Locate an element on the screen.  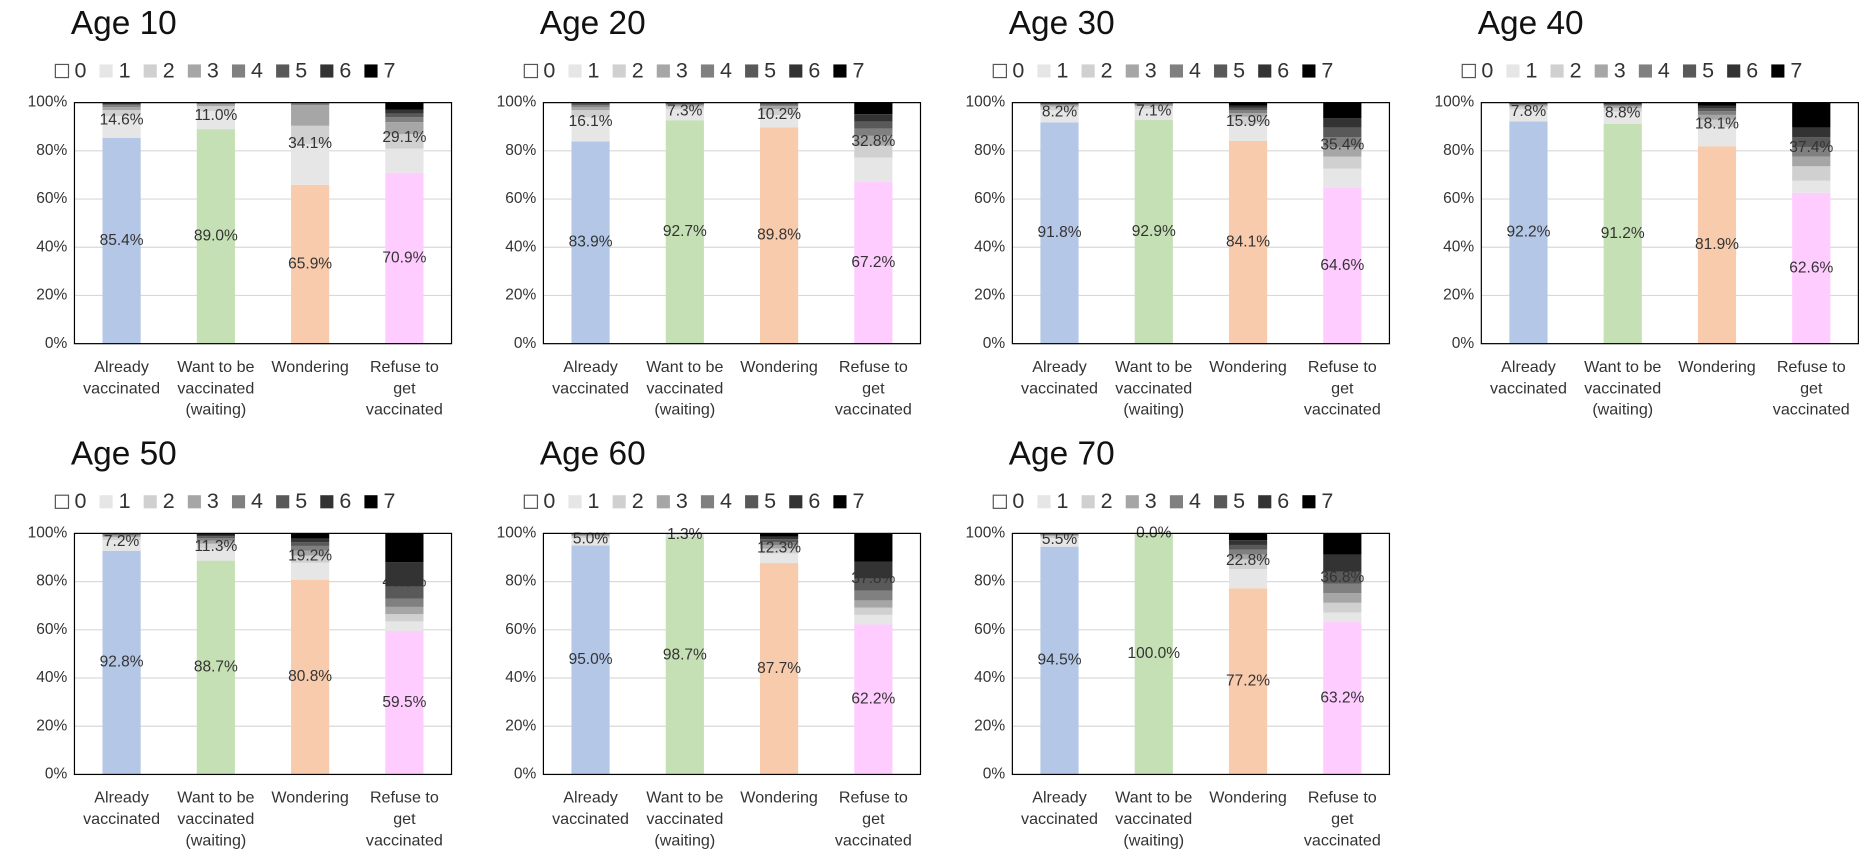
data-label: 80.8% is located at coordinates (310, 676).